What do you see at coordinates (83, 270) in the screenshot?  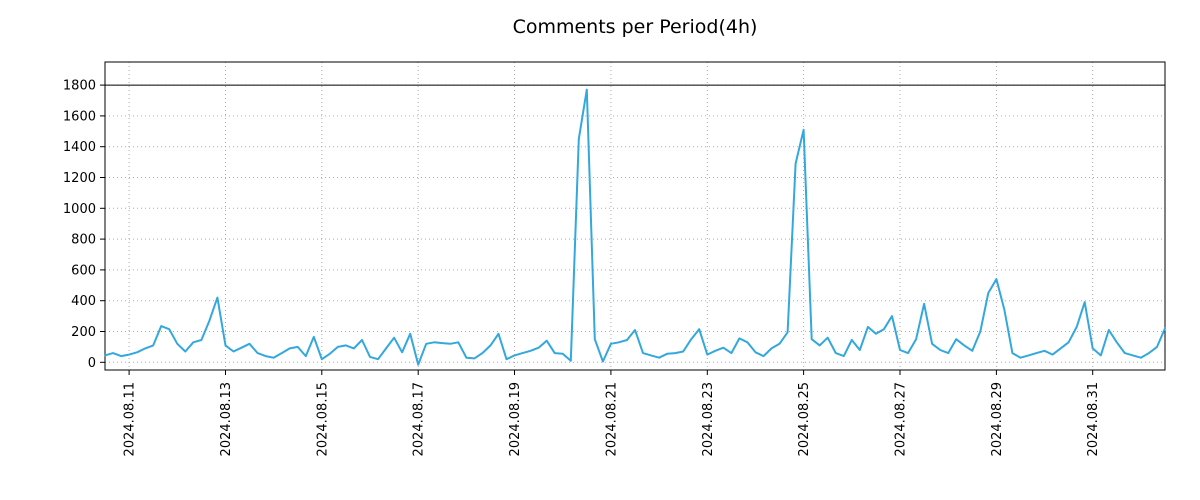 I see `y-tick-label: 600` at bounding box center [83, 270].